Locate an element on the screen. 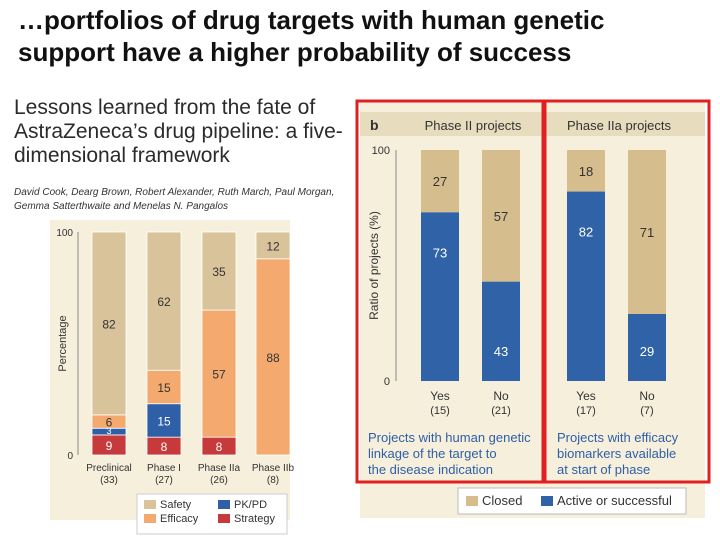 The width and height of the screenshot is (720, 540). data-label-closed: 27 is located at coordinates (440, 181).